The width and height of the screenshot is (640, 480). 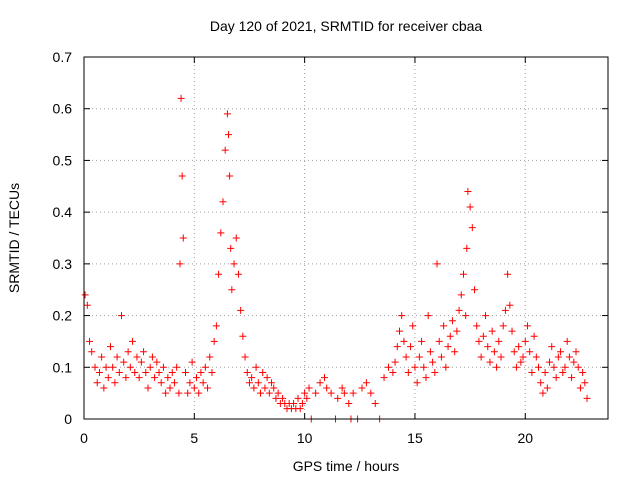 I want to click on y-tick-label: 0.2, so click(x=63, y=316).